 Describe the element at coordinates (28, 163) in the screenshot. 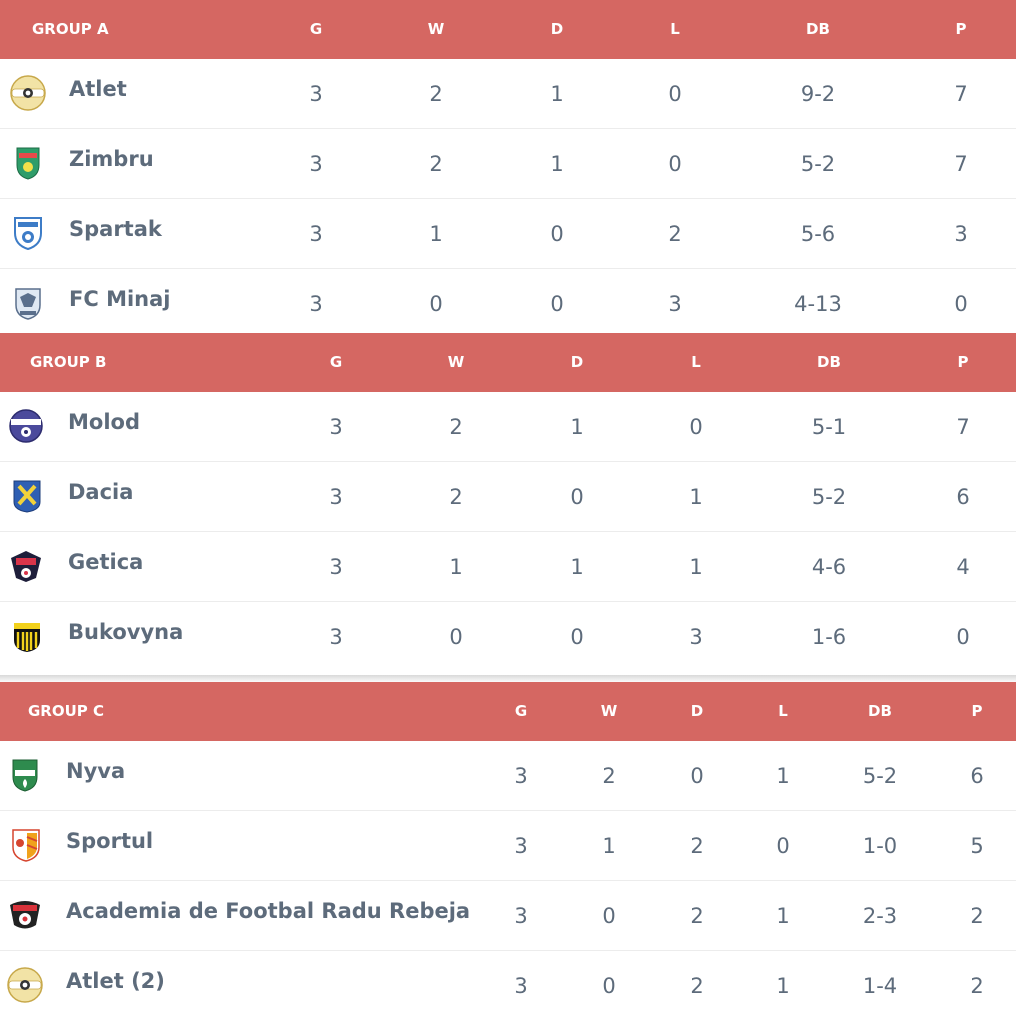

I see `zimbru-badge-icon` at that location.